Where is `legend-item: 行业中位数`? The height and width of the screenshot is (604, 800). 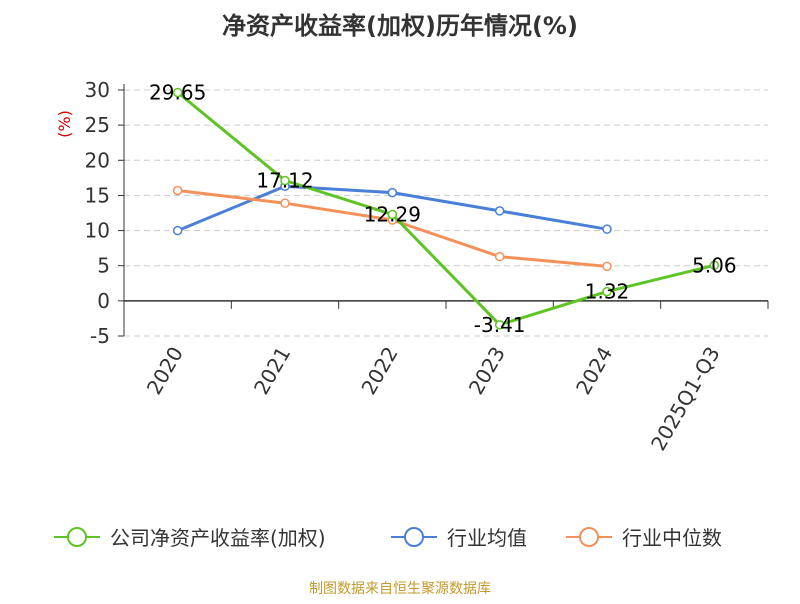 legend-item: 行业中位数 is located at coordinates (644, 538).